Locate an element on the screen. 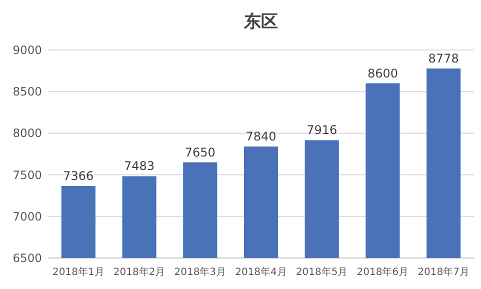  x-tick-label: 2018年2月 is located at coordinates (139, 272).